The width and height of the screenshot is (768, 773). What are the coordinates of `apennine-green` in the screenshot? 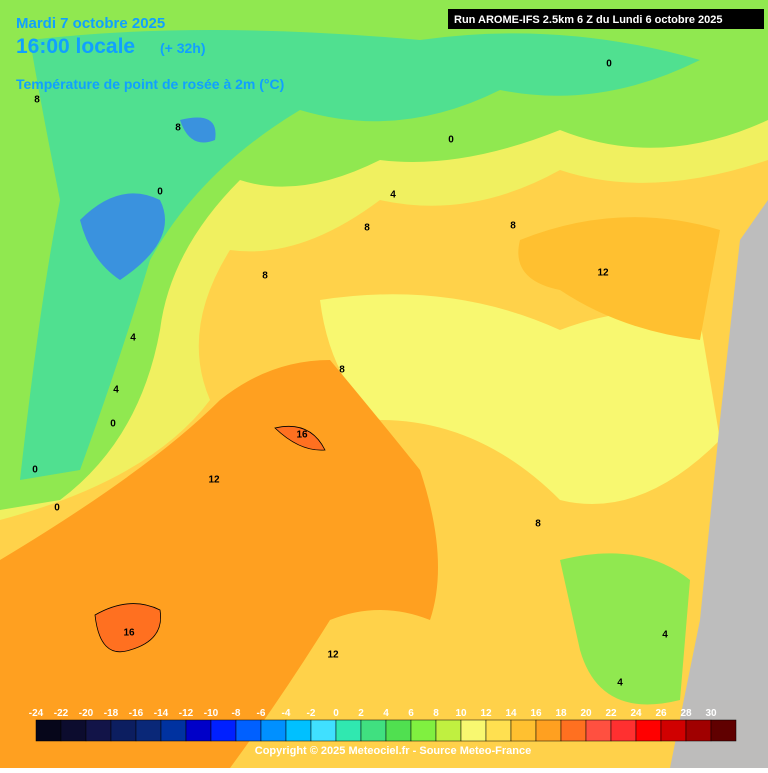 It's located at (625, 629).